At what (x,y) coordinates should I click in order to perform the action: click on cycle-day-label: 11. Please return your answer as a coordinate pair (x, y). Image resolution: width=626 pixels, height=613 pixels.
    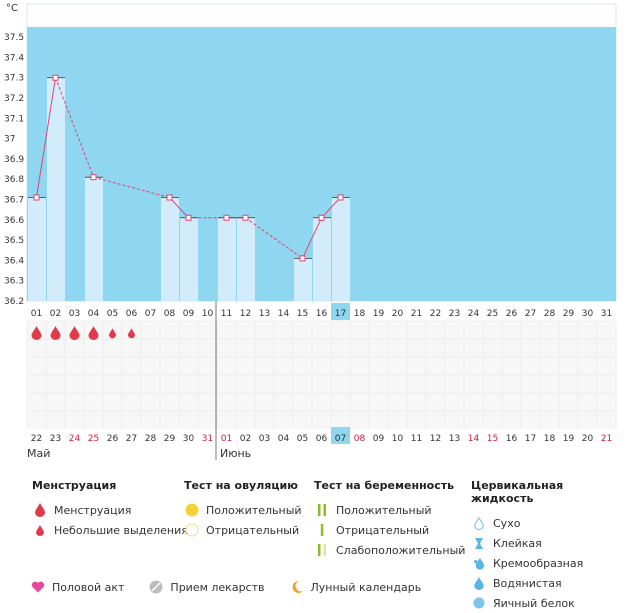
    Looking at the image, I should click on (226, 314).